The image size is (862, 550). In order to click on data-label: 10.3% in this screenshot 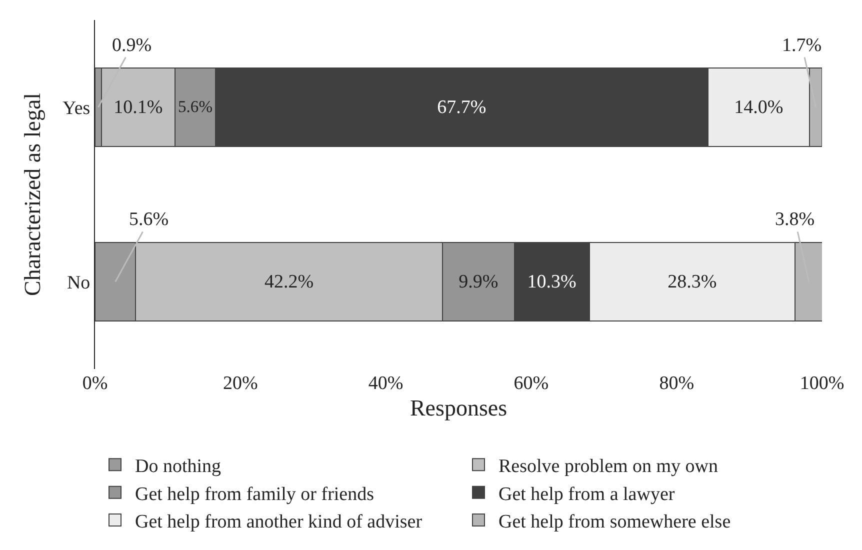, I will do `click(552, 281)`.